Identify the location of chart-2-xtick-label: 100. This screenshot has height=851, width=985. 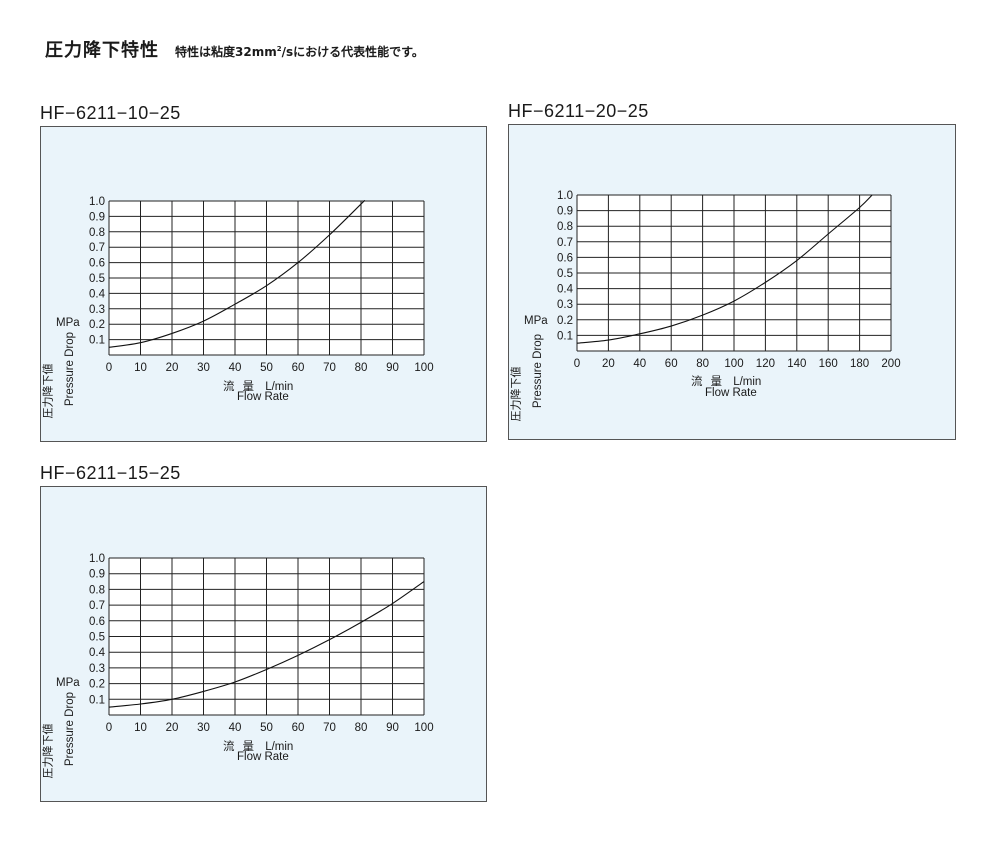
(733, 364).